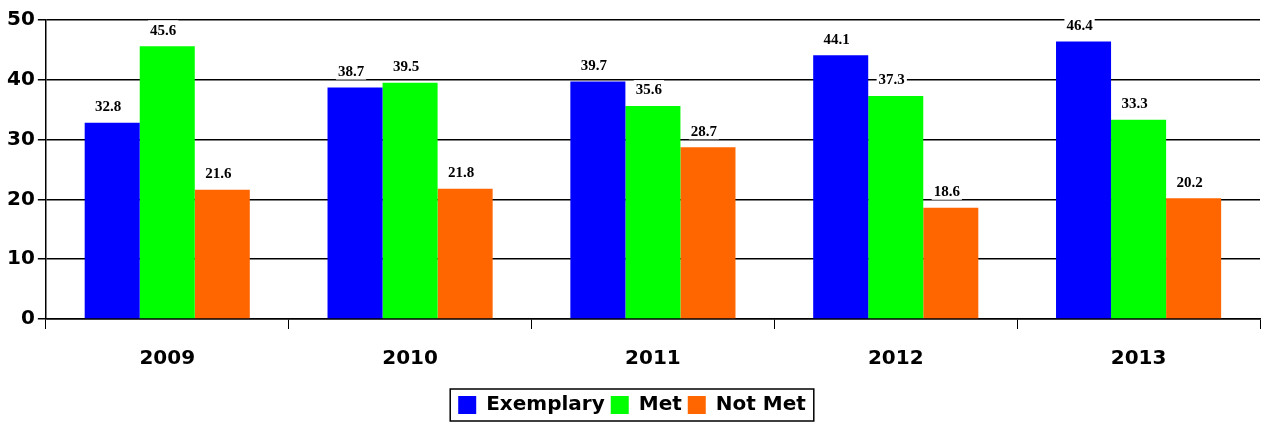 This screenshot has height=437, width=1264. I want to click on data-label: 35.6, so click(649, 89).